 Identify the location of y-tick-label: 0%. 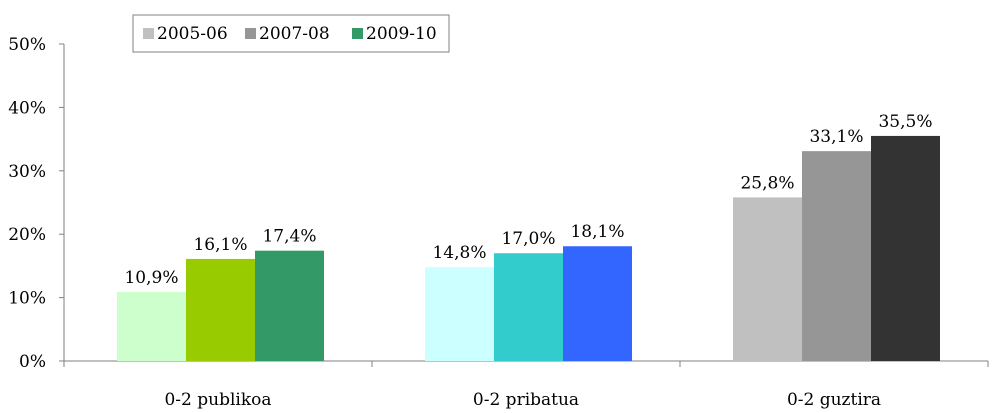
(32, 362).